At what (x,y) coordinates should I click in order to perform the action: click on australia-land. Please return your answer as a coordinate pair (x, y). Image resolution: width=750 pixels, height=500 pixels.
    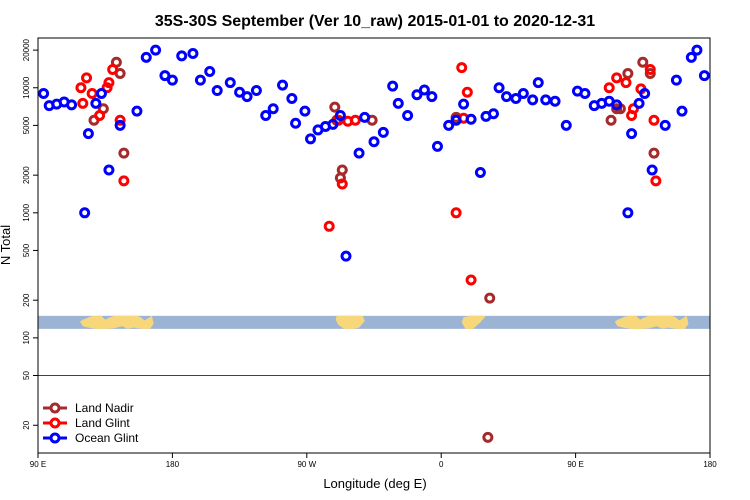
    Looking at the image, I should click on (117, 322).